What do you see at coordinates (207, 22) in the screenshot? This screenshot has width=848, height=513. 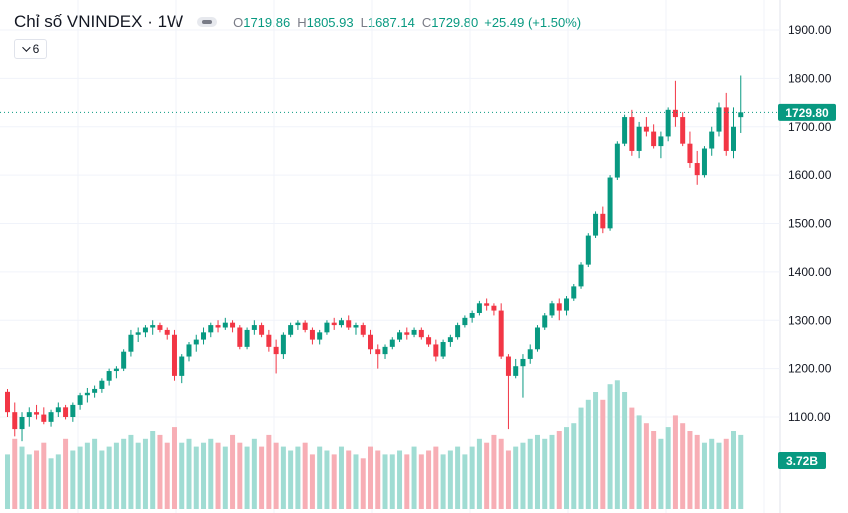 I see `legend-collapse-button` at bounding box center [207, 22].